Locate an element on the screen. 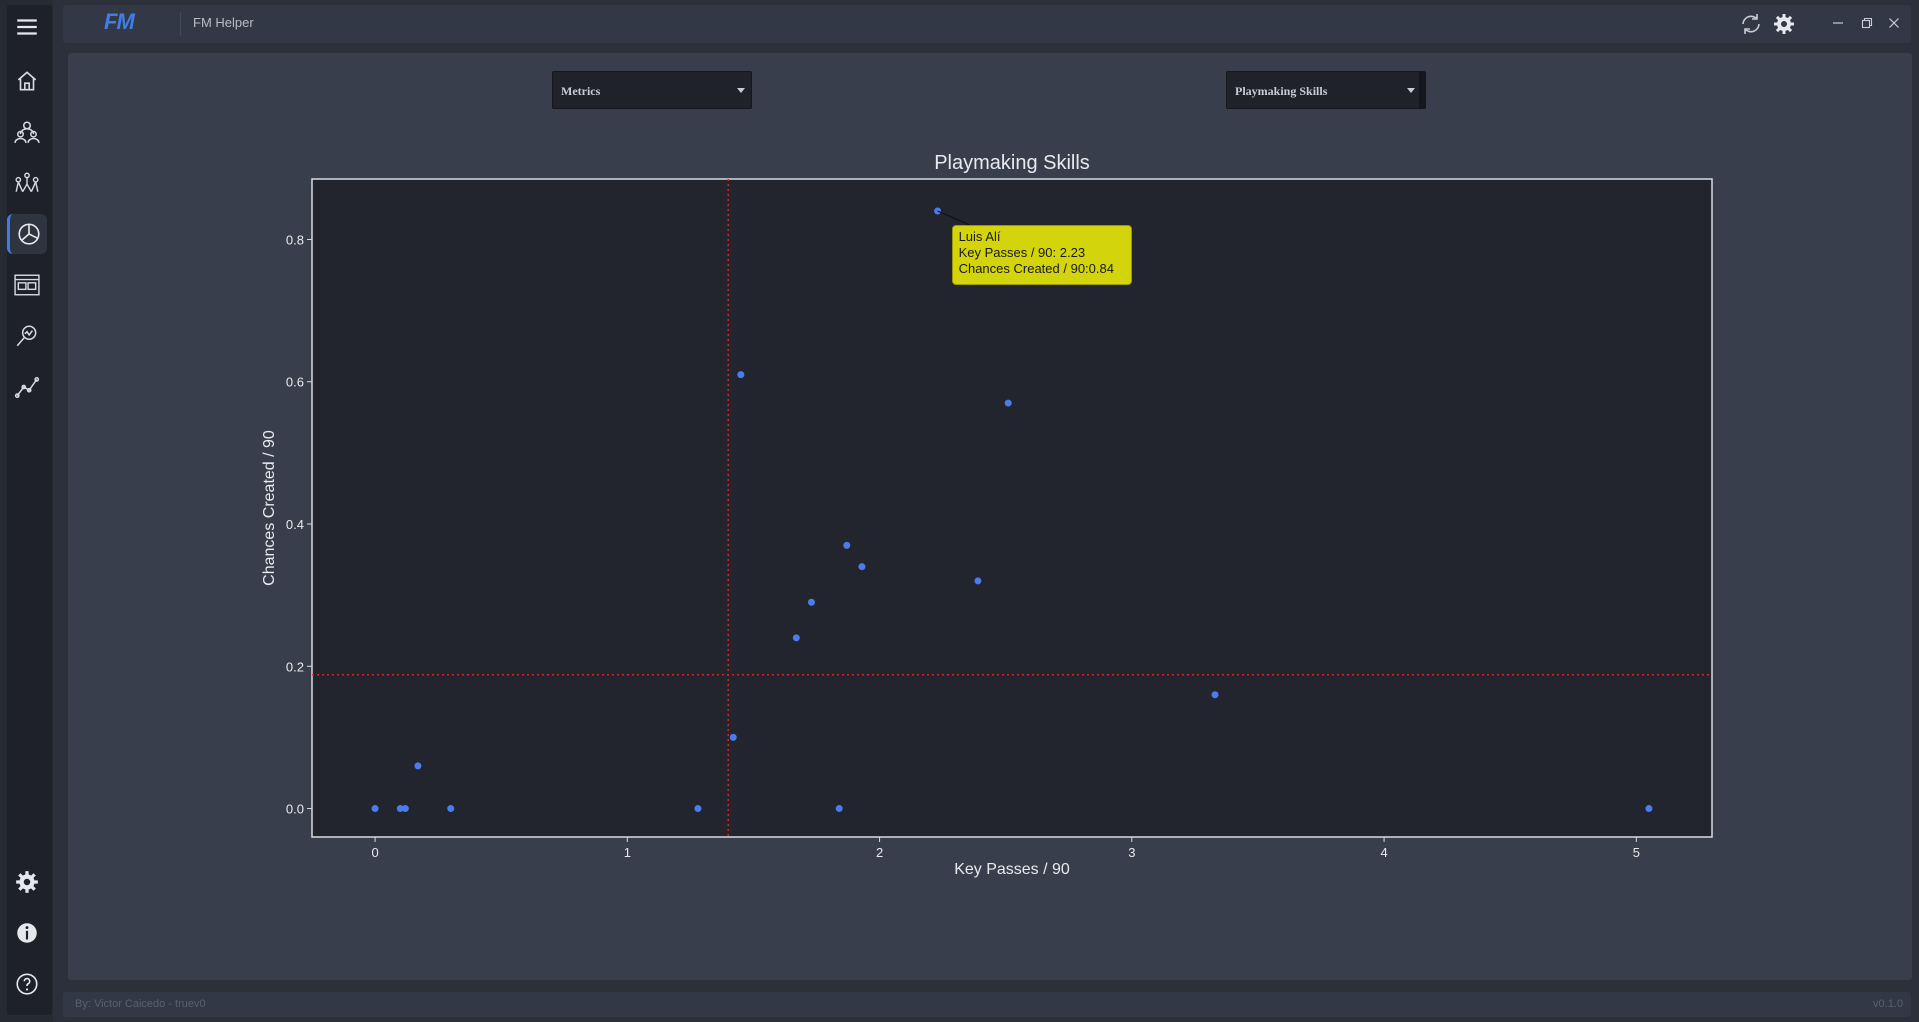 The width and height of the screenshot is (1919, 1022). sidebar-item-settings is located at coordinates (27, 882).